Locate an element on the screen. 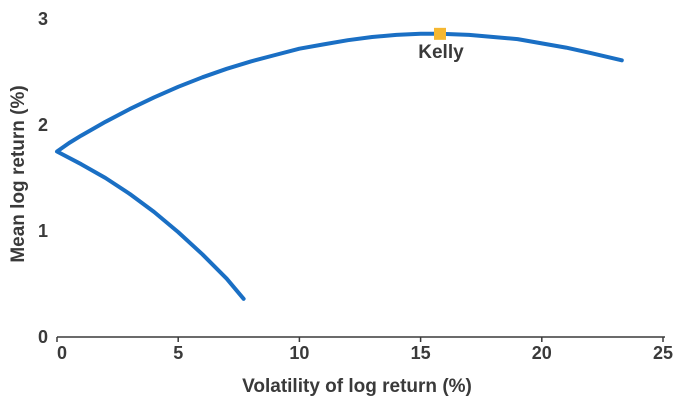  y-axis-title: Mean log return (%) is located at coordinates (18, 173).